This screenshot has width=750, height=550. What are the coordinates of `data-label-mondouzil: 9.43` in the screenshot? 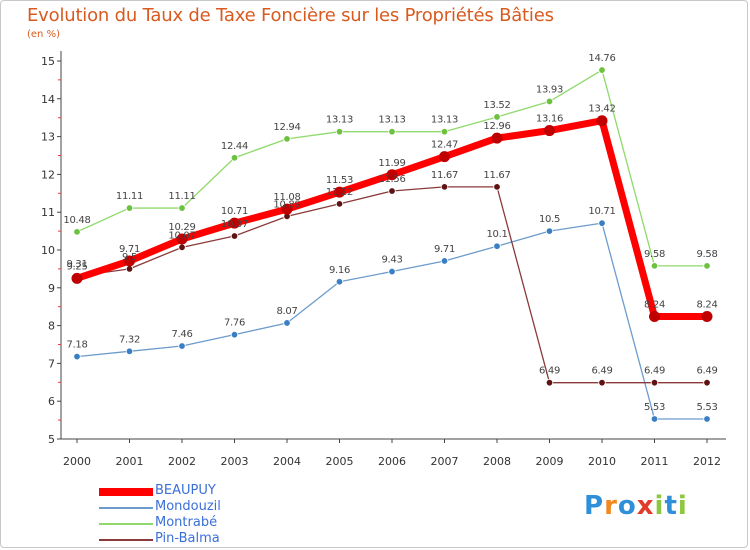 It's located at (391, 260).